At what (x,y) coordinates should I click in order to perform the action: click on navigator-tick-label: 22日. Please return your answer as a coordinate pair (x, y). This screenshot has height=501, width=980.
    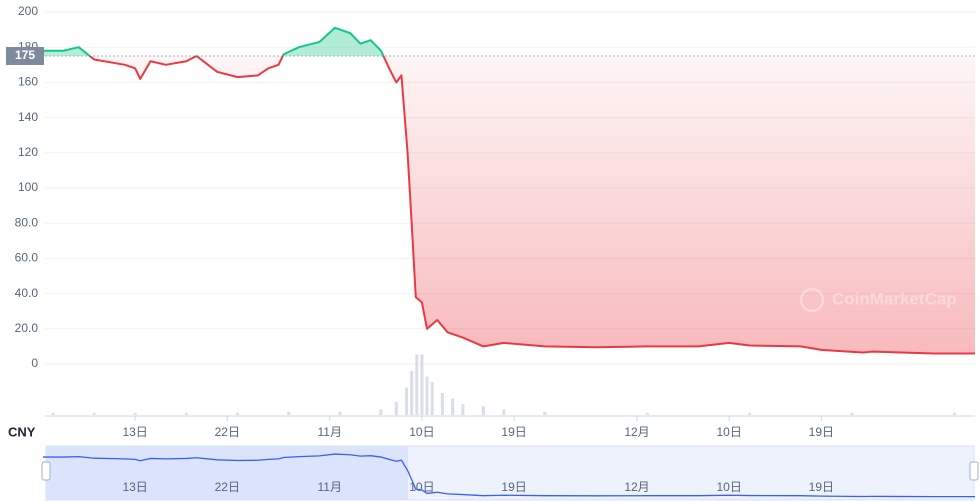
    Looking at the image, I should click on (227, 487).